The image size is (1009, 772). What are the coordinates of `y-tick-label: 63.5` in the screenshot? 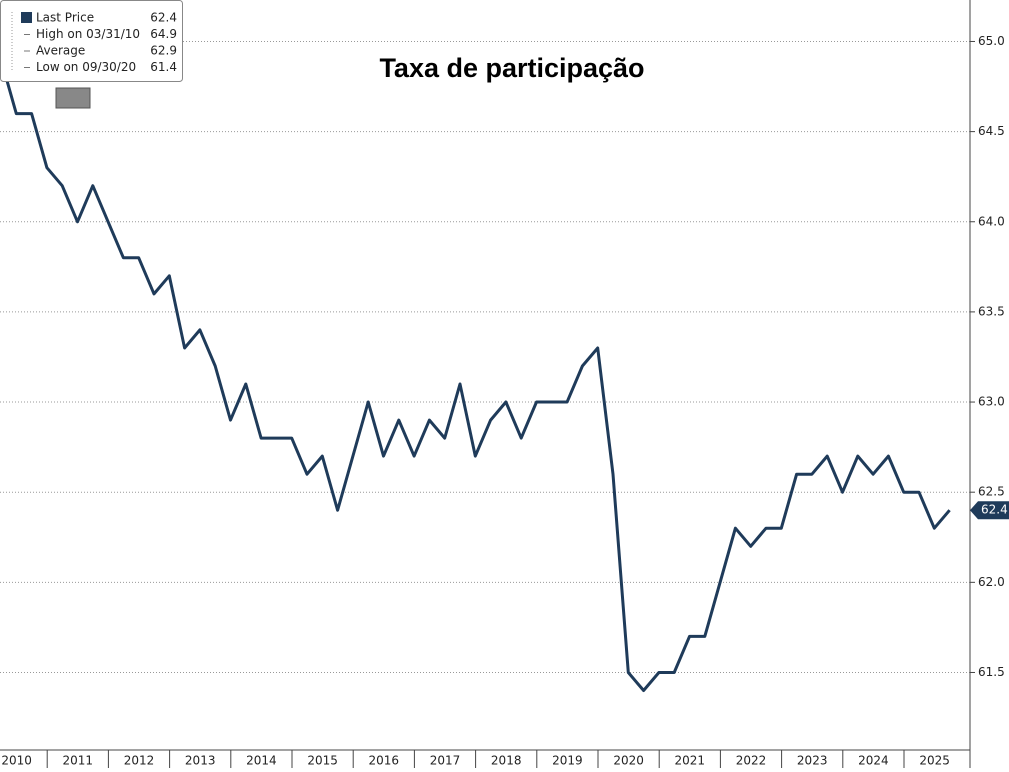 It's located at (991, 311).